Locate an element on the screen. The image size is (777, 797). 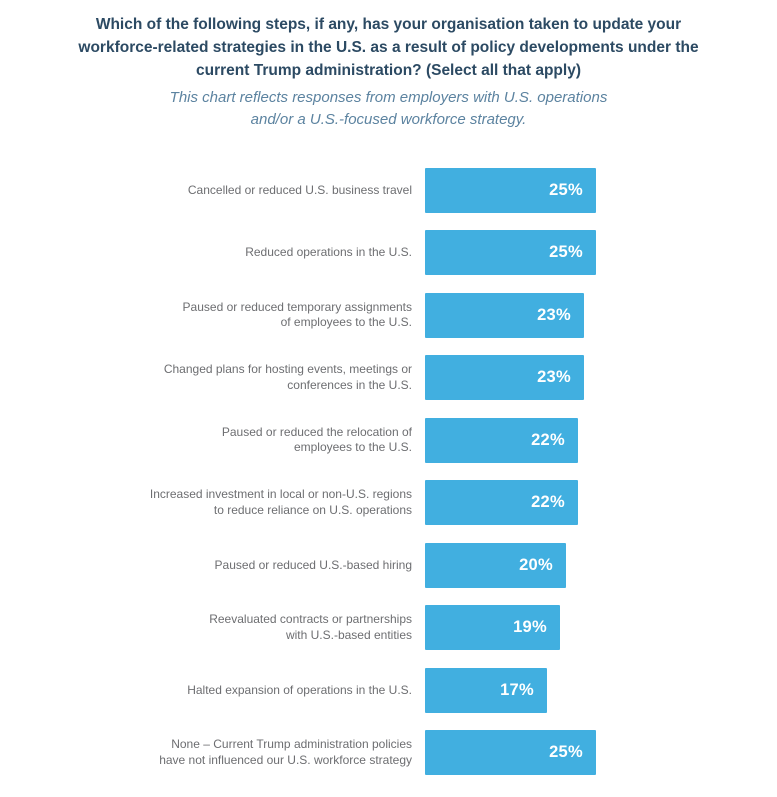
value-label: 19% is located at coordinates (530, 627).